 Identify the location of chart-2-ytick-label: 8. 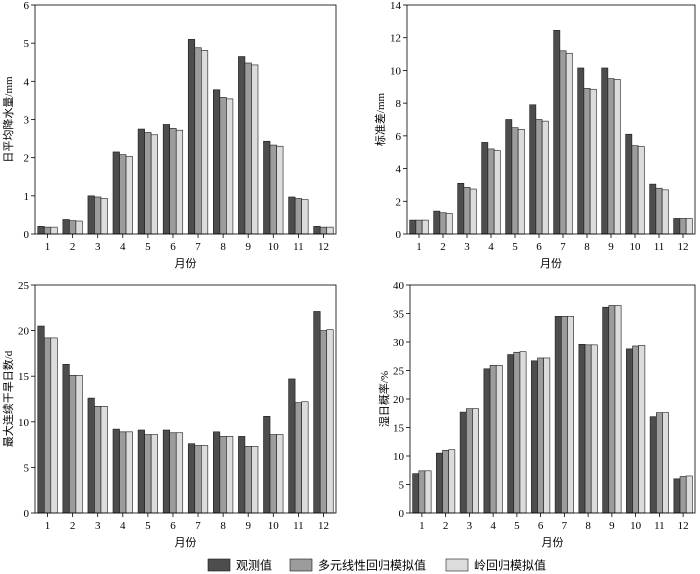
(399, 104).